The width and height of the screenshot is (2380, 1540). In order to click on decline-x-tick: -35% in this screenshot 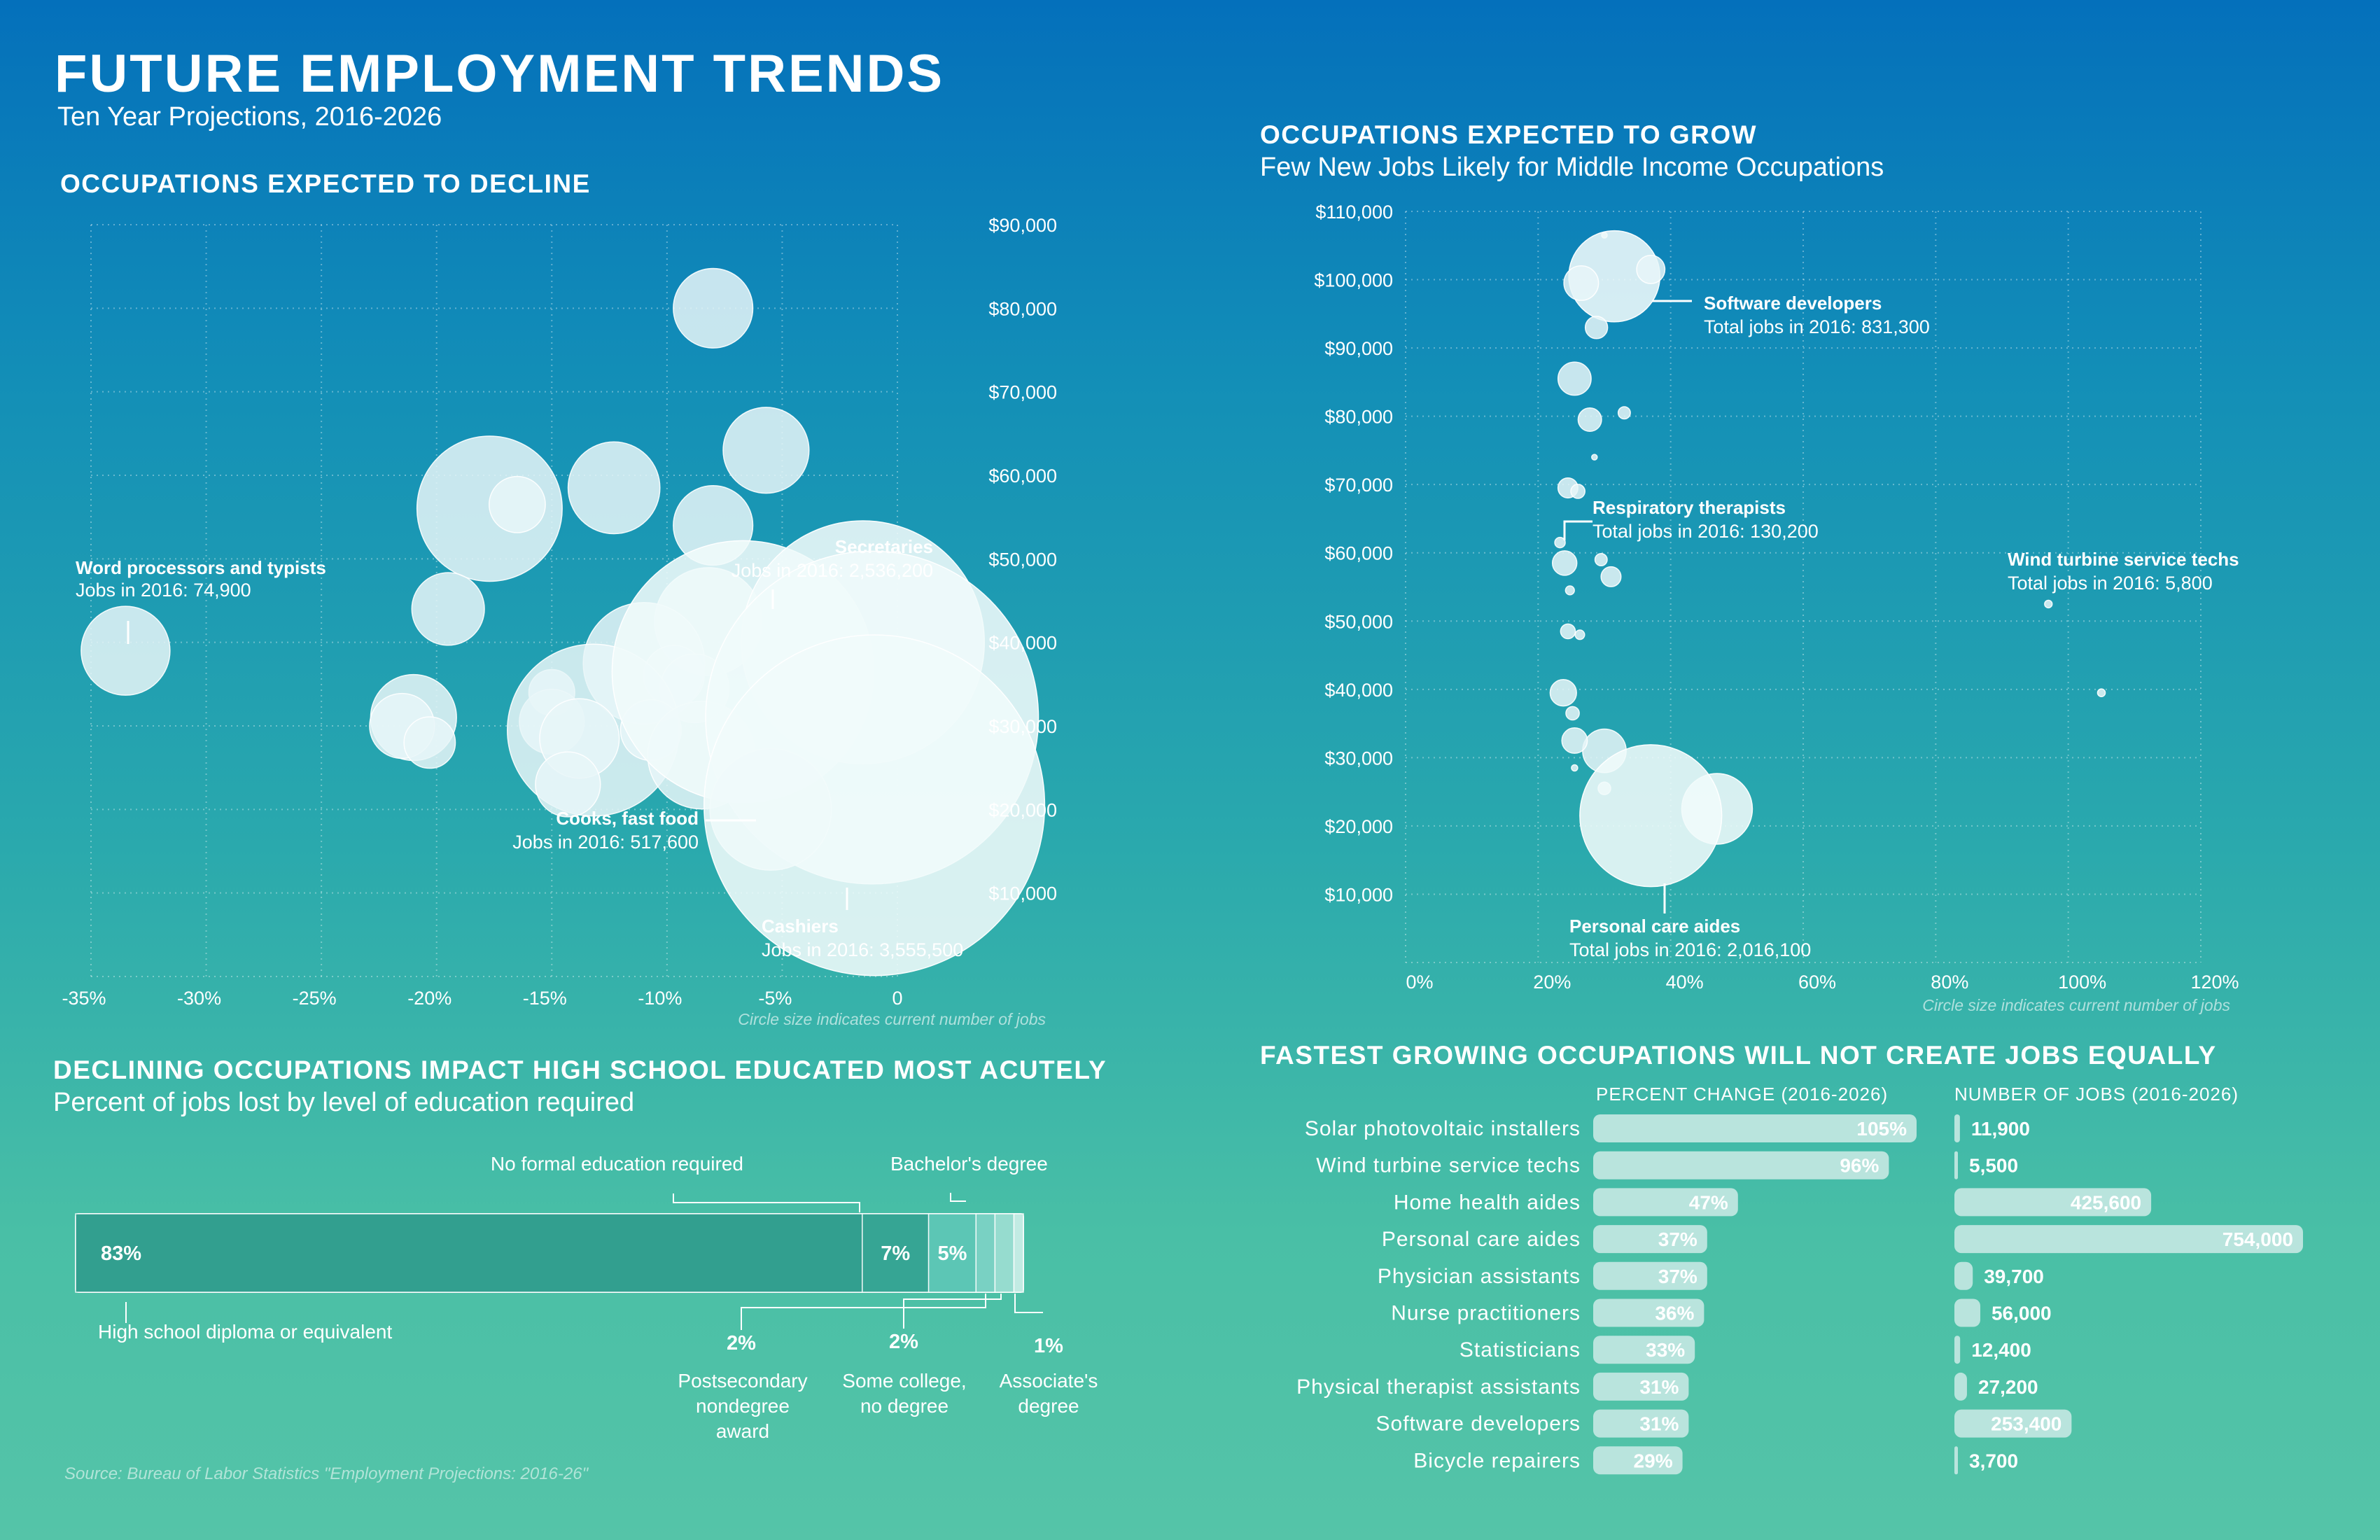, I will do `click(84, 998)`.